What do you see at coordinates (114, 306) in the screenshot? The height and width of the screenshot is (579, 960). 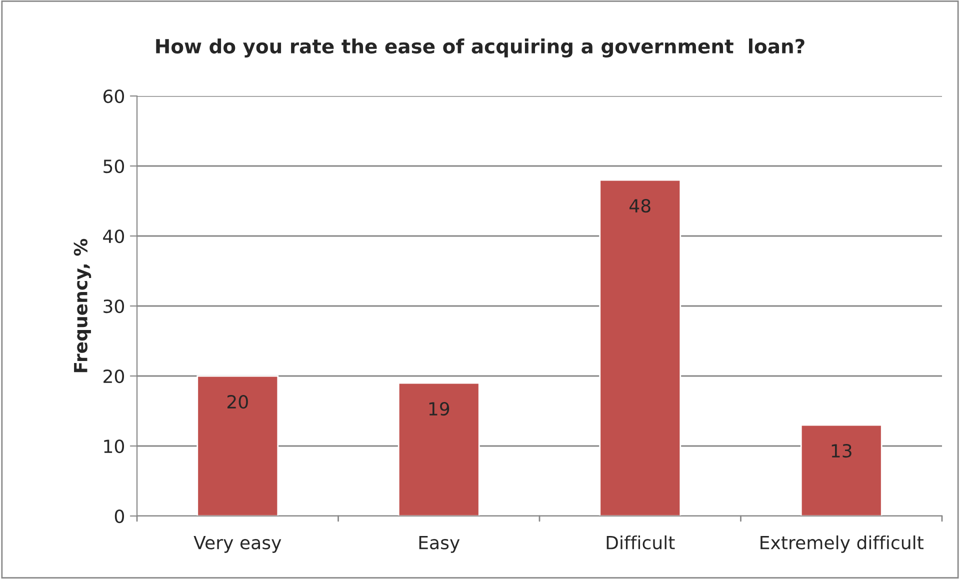 I see `y-tick-label: 30` at bounding box center [114, 306].